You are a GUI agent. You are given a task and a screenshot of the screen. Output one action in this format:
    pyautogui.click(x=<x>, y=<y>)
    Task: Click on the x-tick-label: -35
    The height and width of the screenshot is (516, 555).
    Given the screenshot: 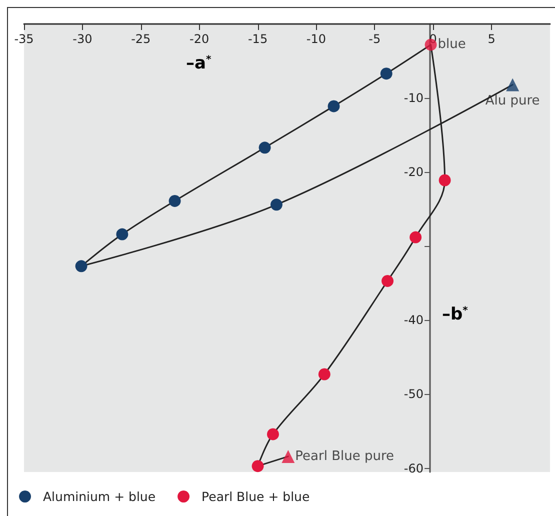 What is the action you would take?
    pyautogui.click(x=24, y=39)
    